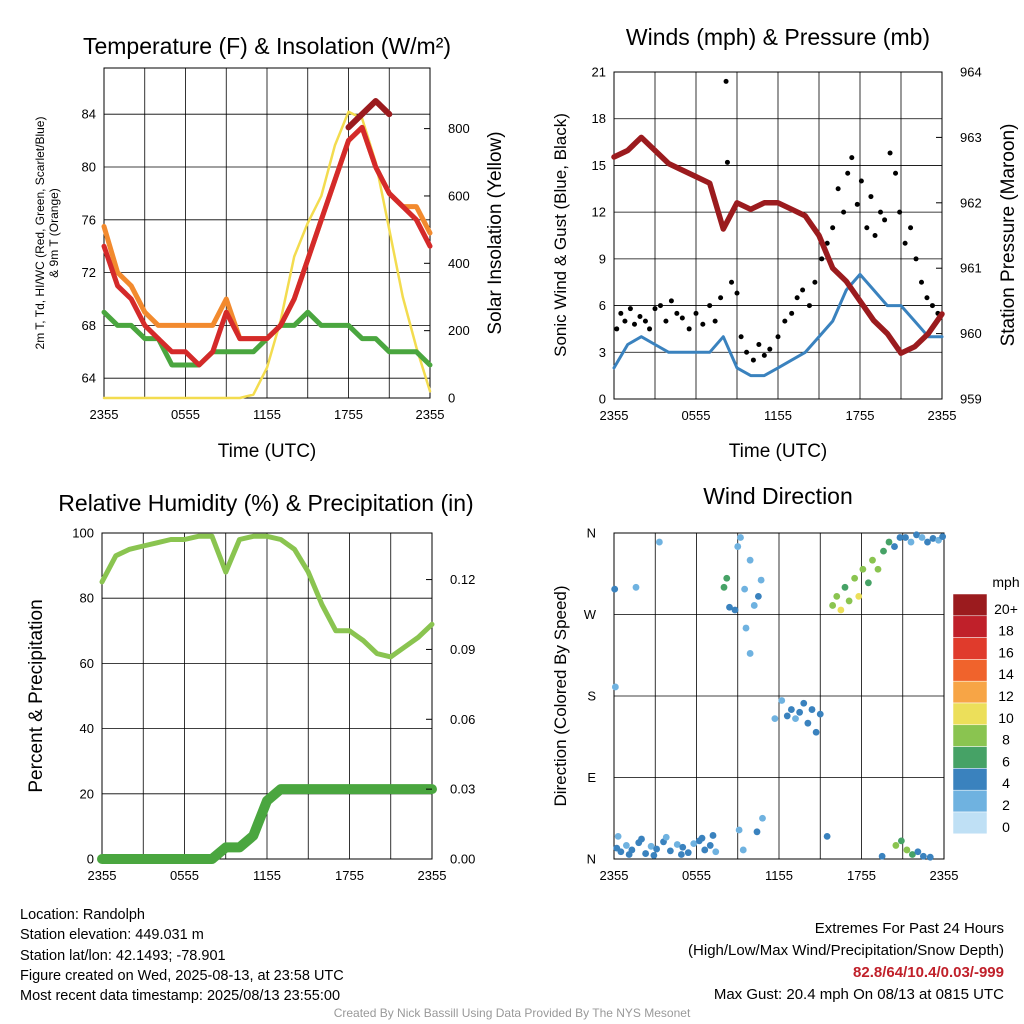  I want to click on y-tick-label-left: 3, so click(602, 352).